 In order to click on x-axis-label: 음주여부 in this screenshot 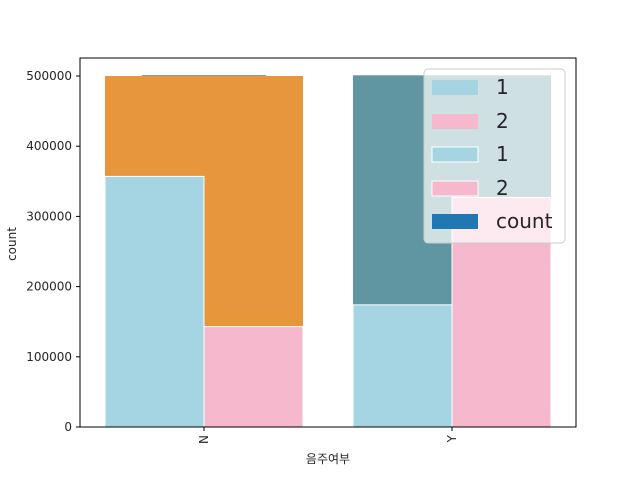, I will do `click(328, 459)`.